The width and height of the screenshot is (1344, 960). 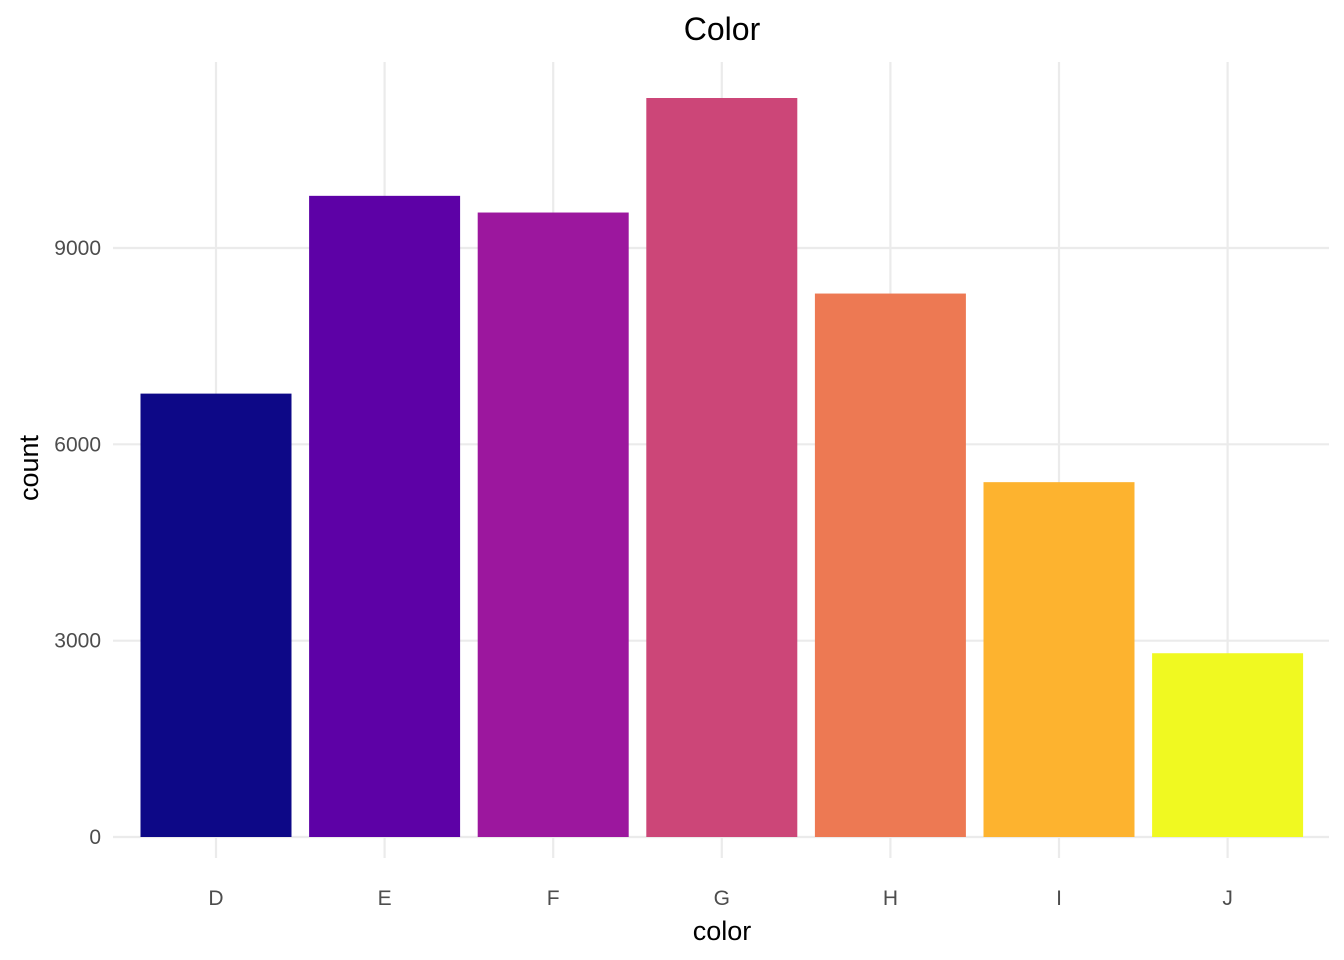 What do you see at coordinates (890, 898) in the screenshot?
I see `x-tick-label: H` at bounding box center [890, 898].